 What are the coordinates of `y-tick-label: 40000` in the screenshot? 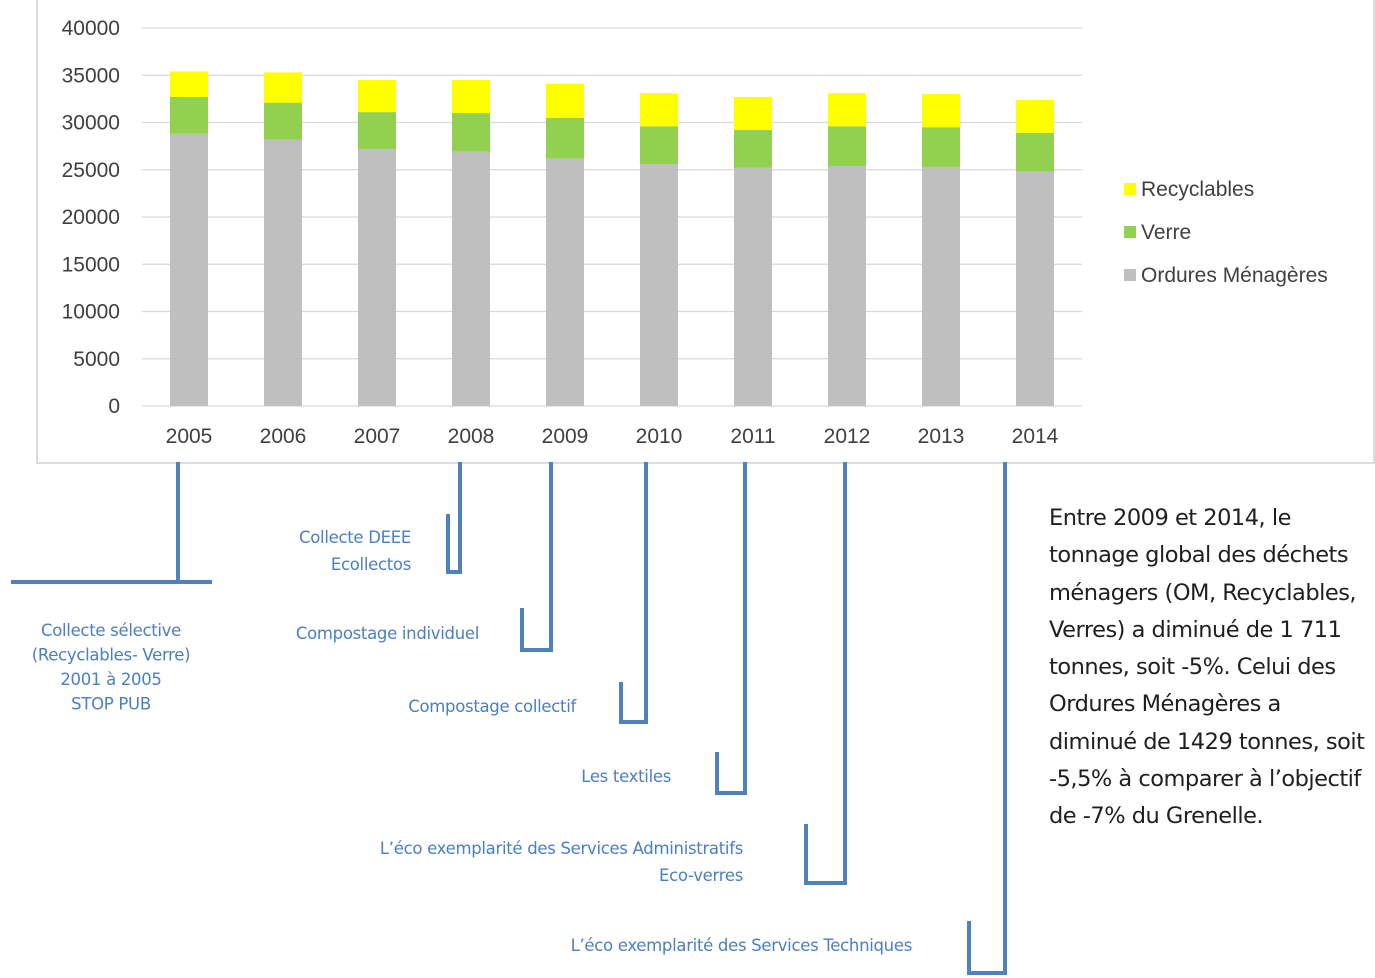 It's located at (91, 28).